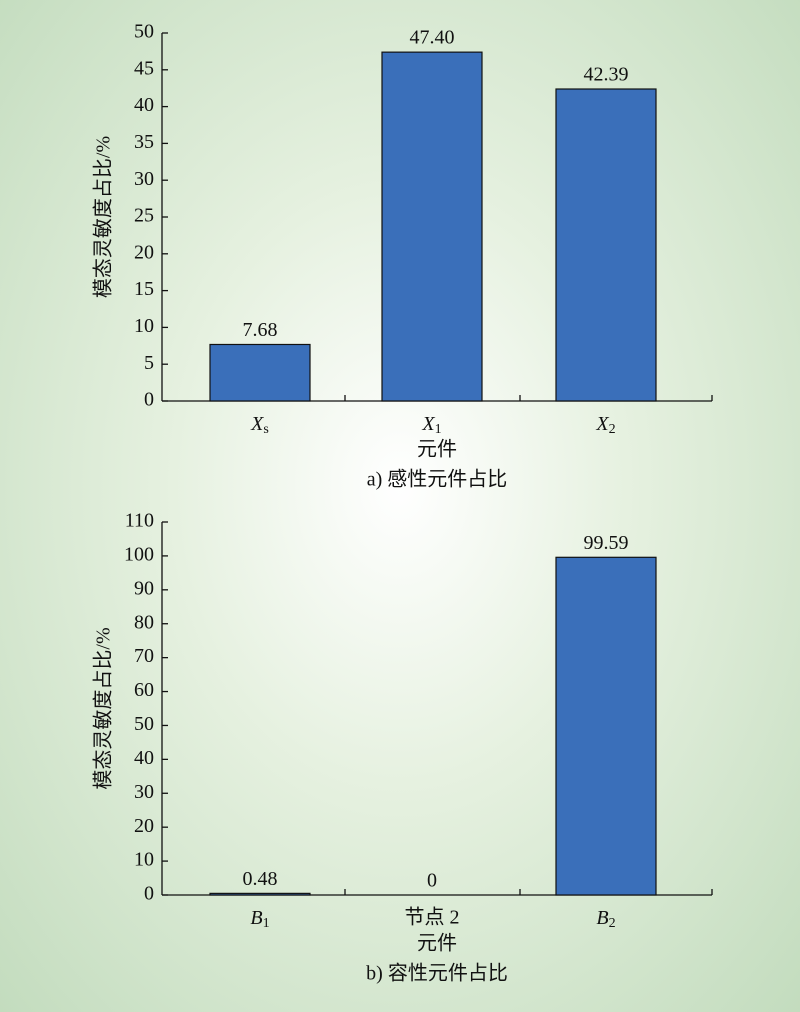 The width and height of the screenshot is (800, 1012). What do you see at coordinates (260, 879) in the screenshot?
I see `value-label: 0.48` at bounding box center [260, 879].